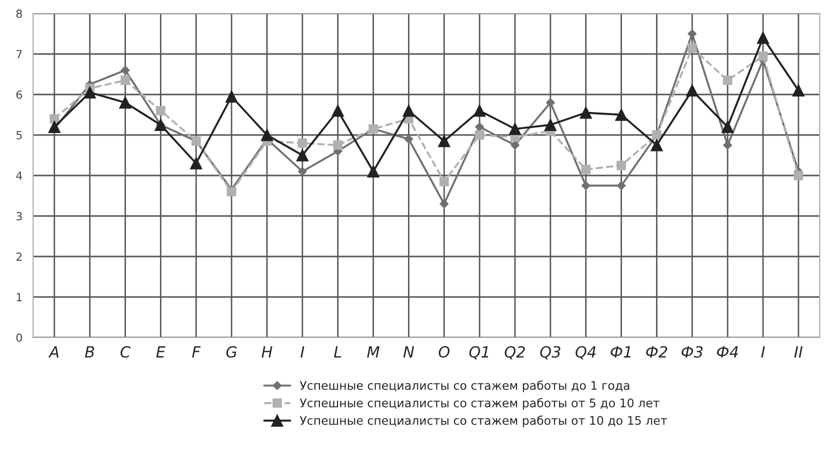  What do you see at coordinates (89, 352) in the screenshot?
I see `x-tick-label: B` at bounding box center [89, 352].